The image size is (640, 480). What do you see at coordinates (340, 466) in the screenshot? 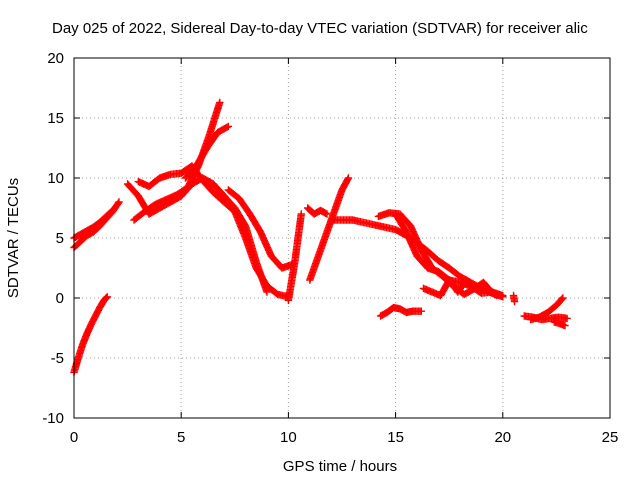
I see `x-axis-label: GPS time / hours` at bounding box center [340, 466].